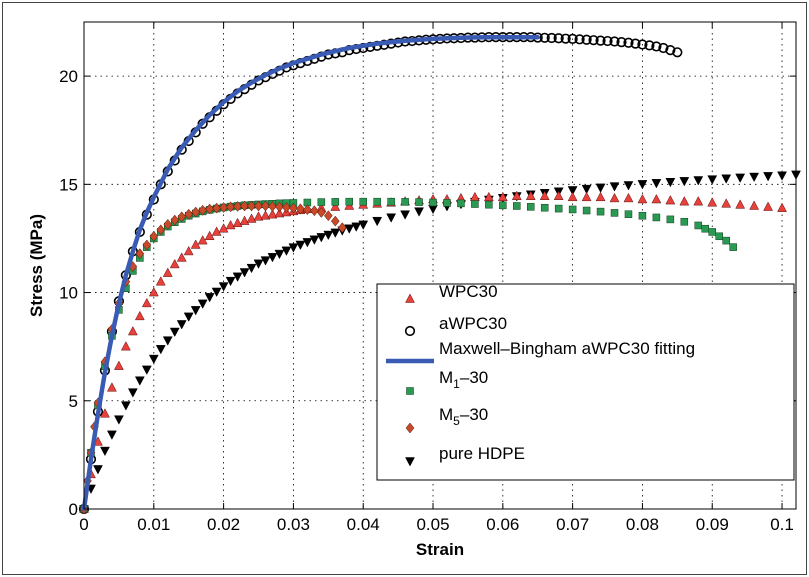 The width and height of the screenshot is (809, 577). Describe the element at coordinates (456, 421) in the screenshot. I see `legend-label-subscript: 5` at that location.